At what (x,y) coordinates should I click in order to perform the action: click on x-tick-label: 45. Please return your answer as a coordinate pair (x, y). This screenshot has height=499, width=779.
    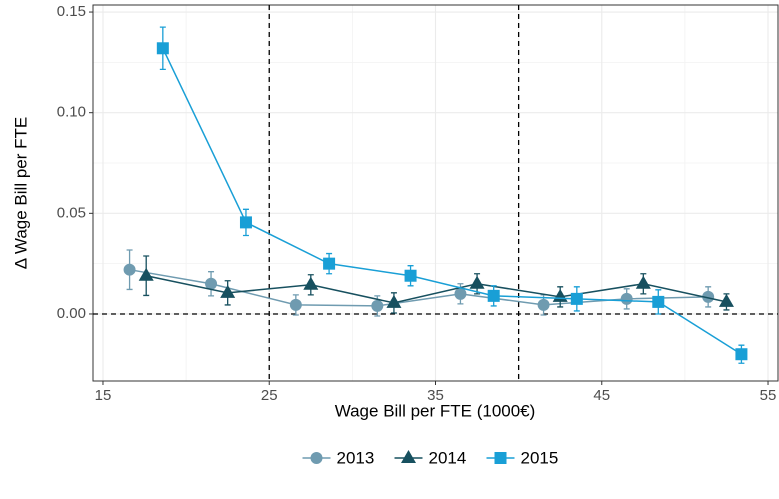
    Looking at the image, I should click on (601, 395).